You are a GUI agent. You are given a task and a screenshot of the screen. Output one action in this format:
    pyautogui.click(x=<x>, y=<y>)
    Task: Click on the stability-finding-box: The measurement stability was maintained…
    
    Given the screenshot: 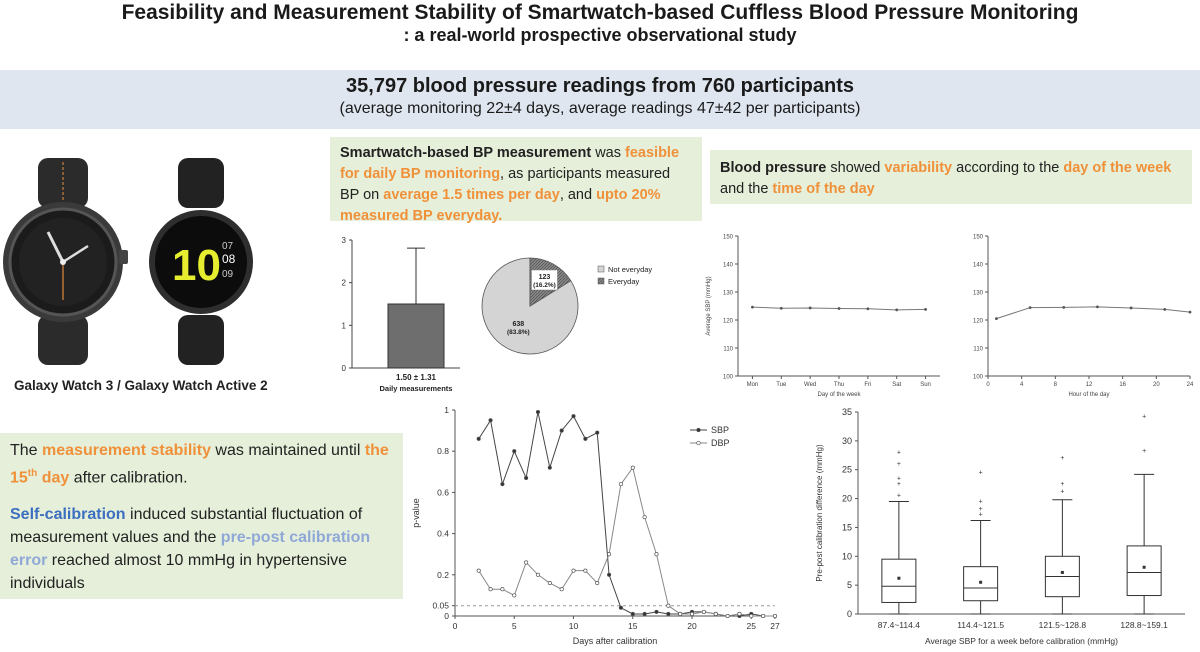 What is the action you would take?
    pyautogui.click(x=201, y=516)
    